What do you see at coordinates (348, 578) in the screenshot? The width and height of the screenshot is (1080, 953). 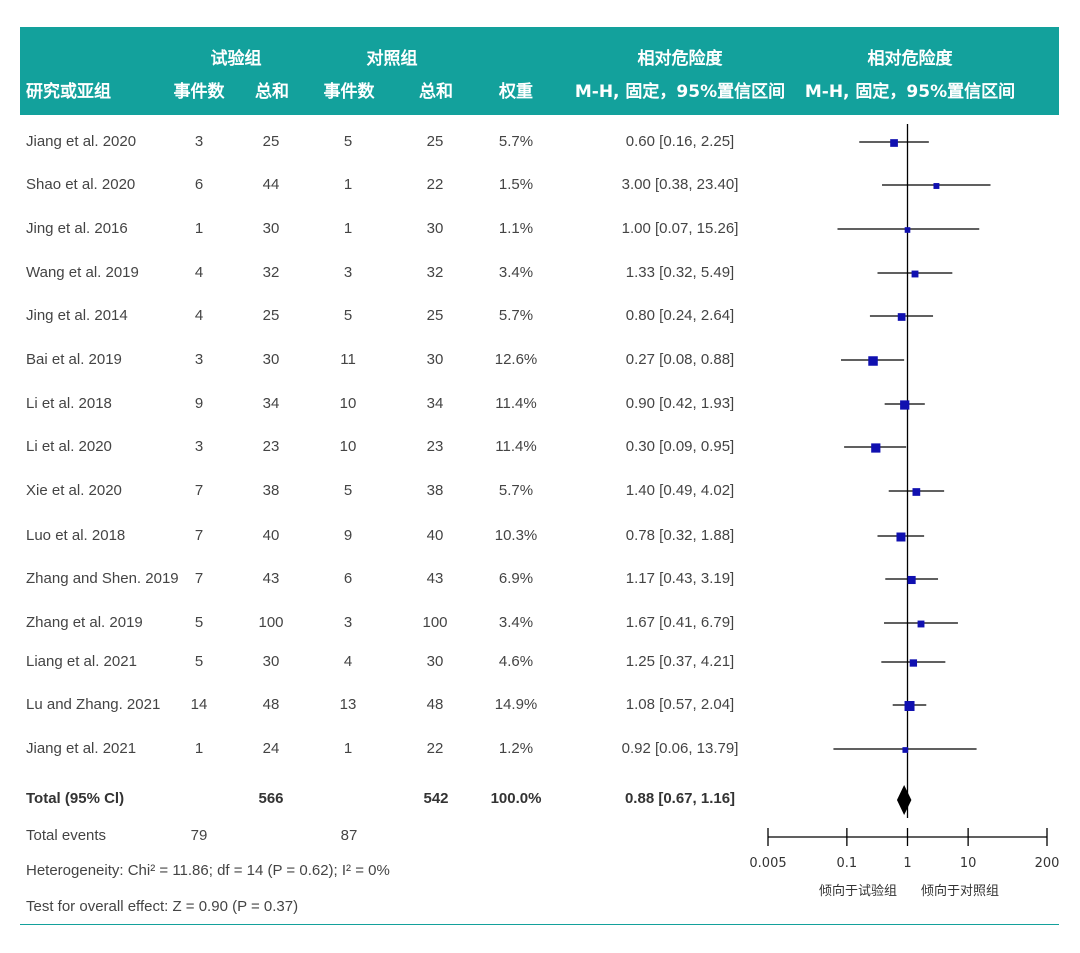 I see `ctrl-events: 6` at bounding box center [348, 578].